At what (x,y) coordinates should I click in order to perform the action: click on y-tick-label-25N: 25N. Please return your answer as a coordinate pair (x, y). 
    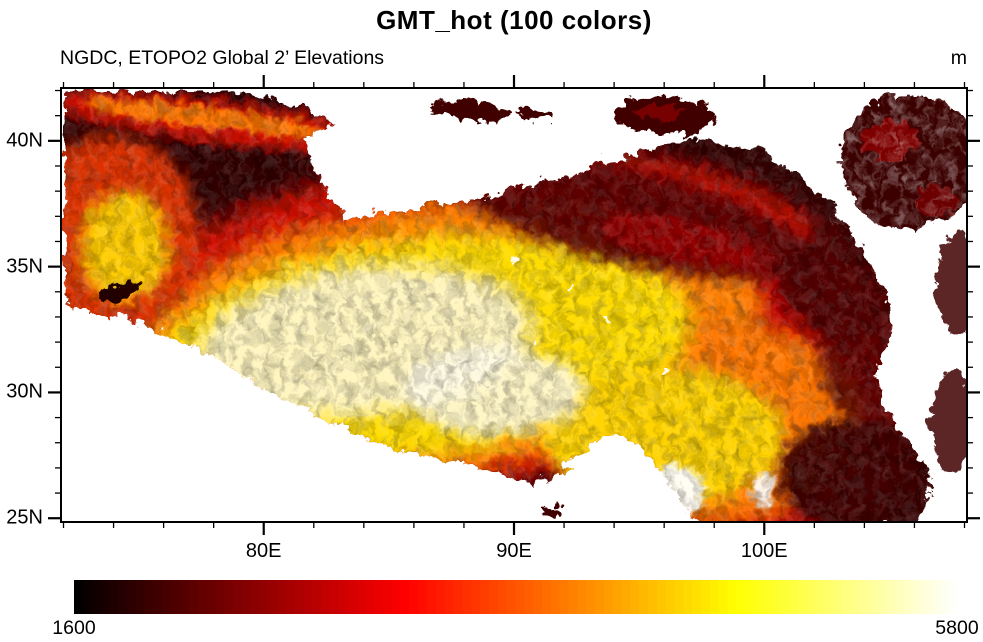
    Looking at the image, I should click on (24, 517).